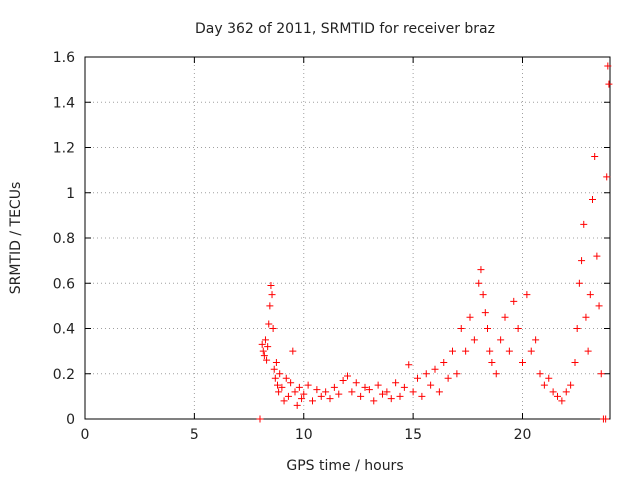 The width and height of the screenshot is (640, 480). What do you see at coordinates (64, 330) in the screenshot?
I see `y-tick-label: 0.4` at bounding box center [64, 330].